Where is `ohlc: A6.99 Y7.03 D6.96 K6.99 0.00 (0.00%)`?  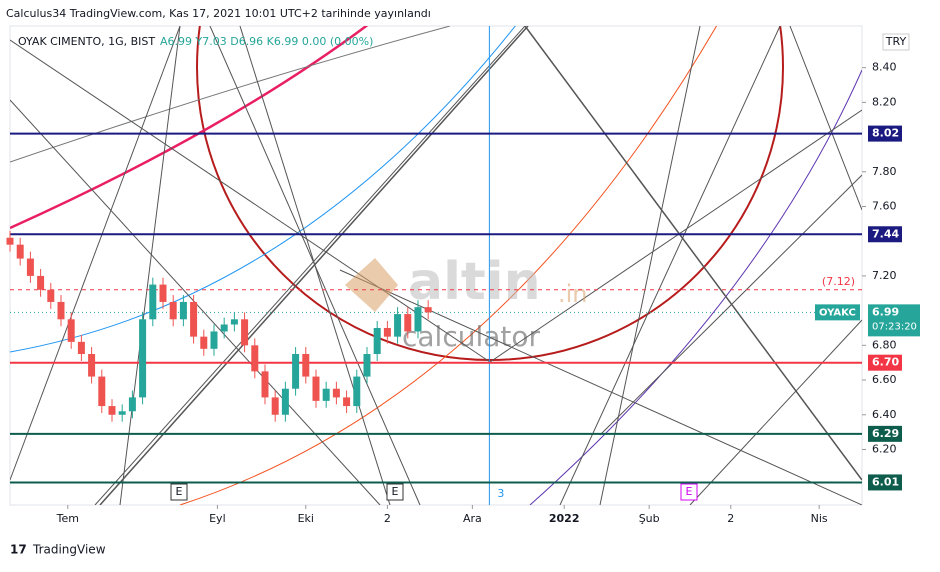 ohlc: A6.99 Y7.03 D6.96 K6.99 0.00 (0.00%) is located at coordinates (266, 41).